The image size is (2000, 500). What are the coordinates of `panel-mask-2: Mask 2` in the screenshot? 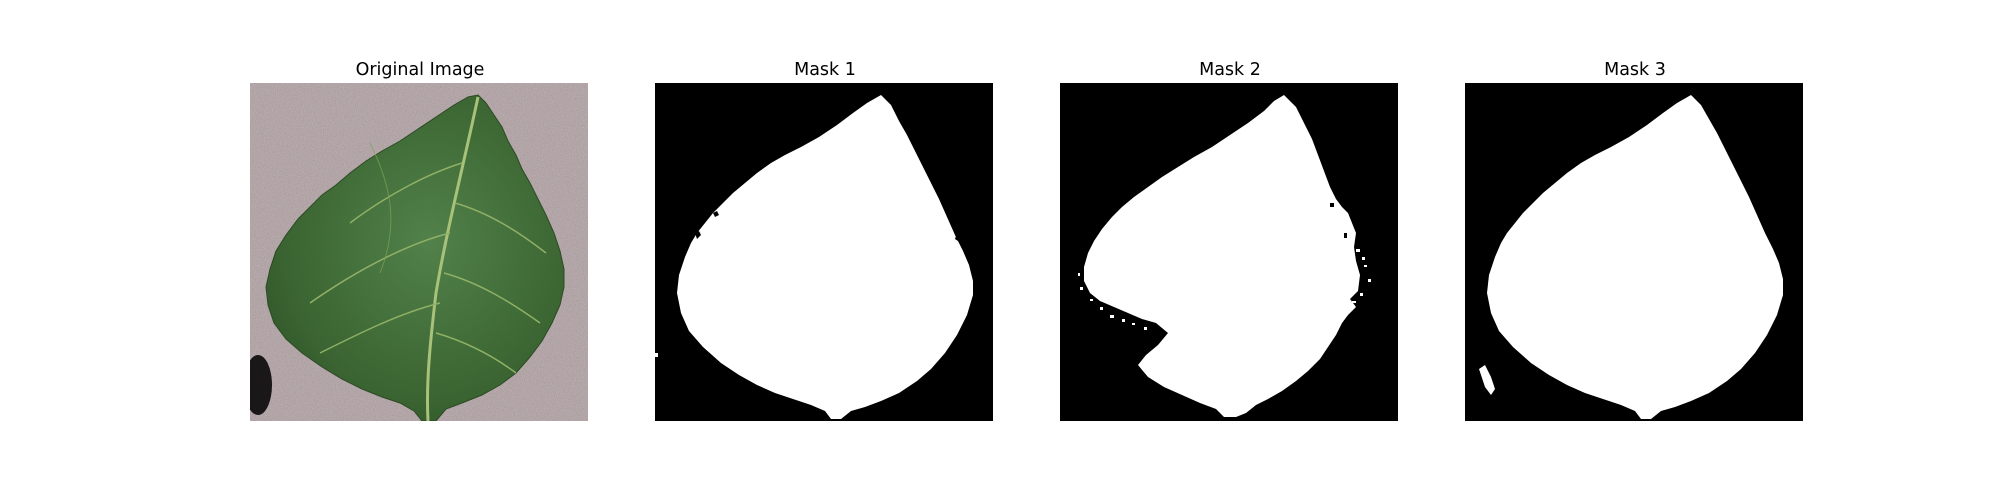 It's located at (1230, 239).